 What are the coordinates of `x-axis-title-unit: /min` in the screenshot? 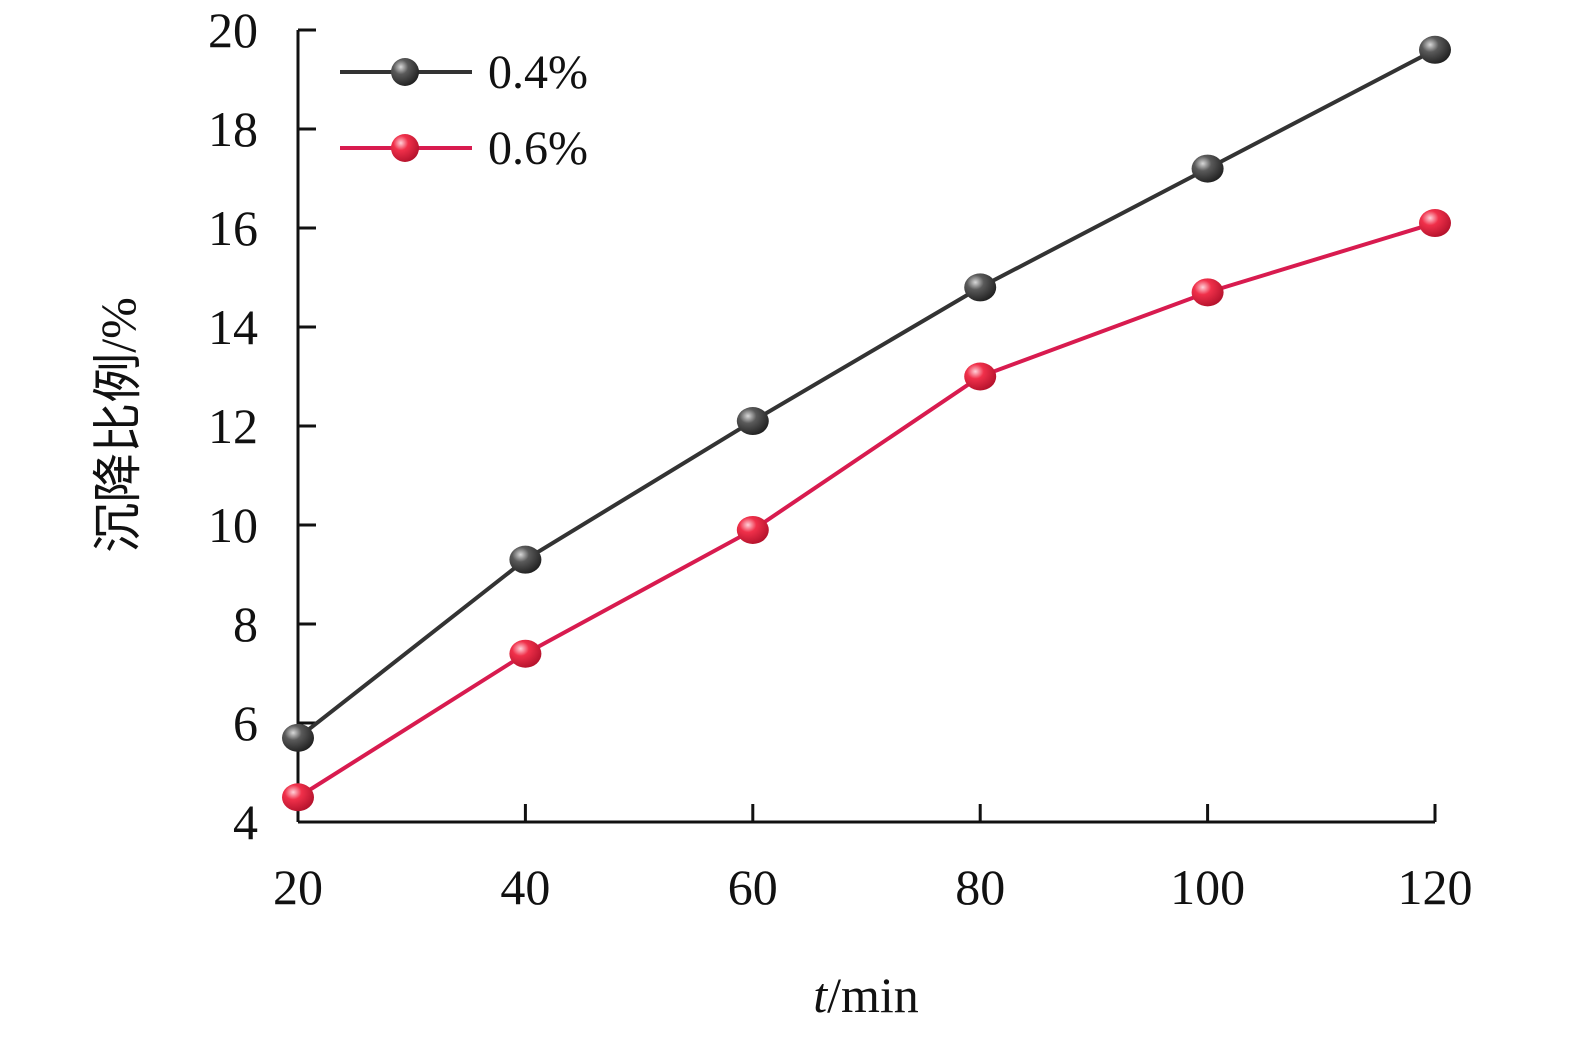 It's located at (873, 995).